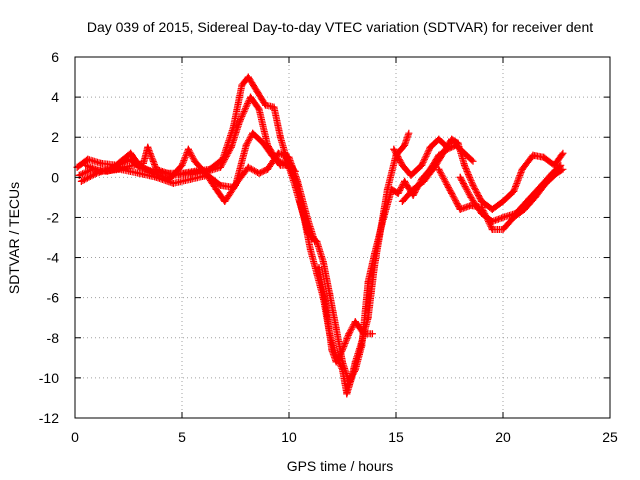 Image resolution: width=640 pixels, height=480 pixels. I want to click on x-tick-label: 20, so click(503, 437).